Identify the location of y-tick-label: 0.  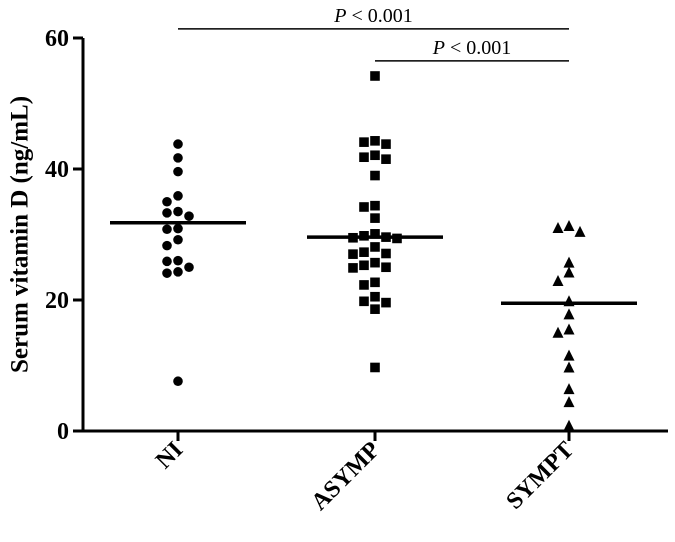
(63, 432).